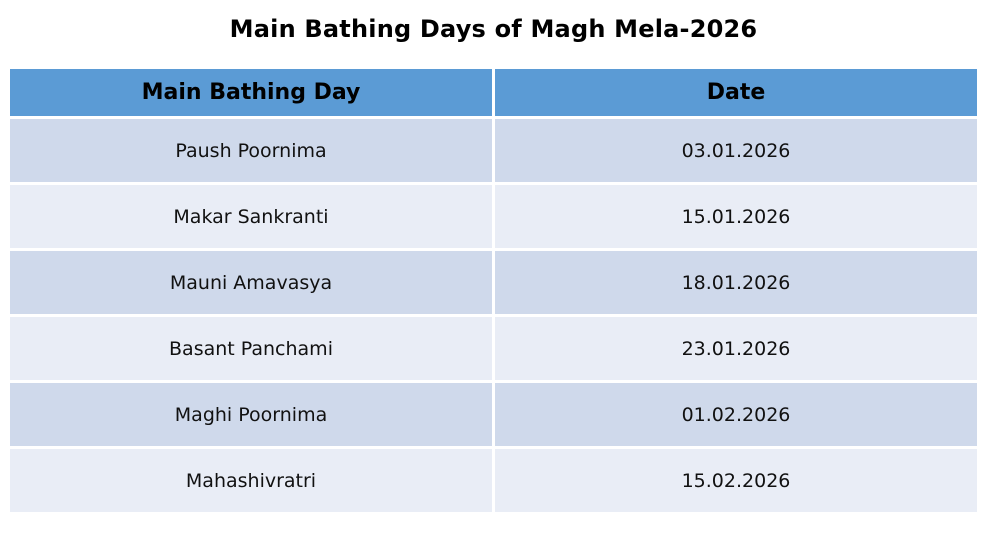 The image size is (987, 545). I want to click on cell-date: 15.01.2026, so click(736, 216).